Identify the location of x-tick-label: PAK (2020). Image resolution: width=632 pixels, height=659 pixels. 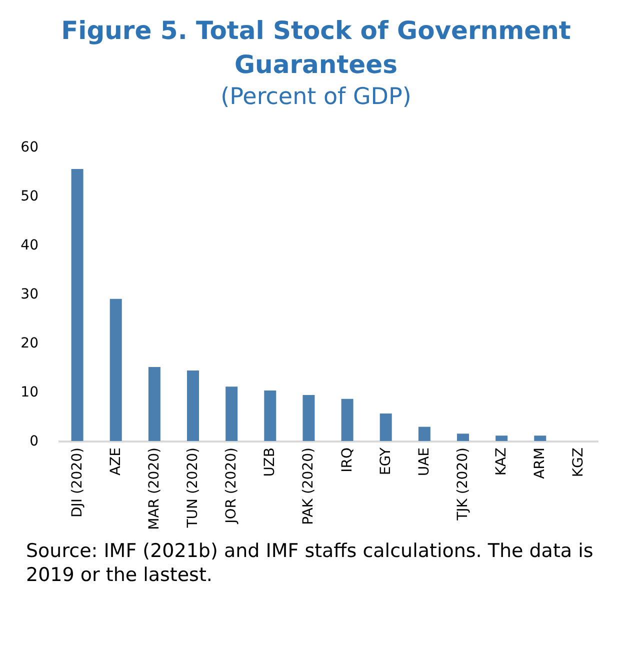
(308, 485).